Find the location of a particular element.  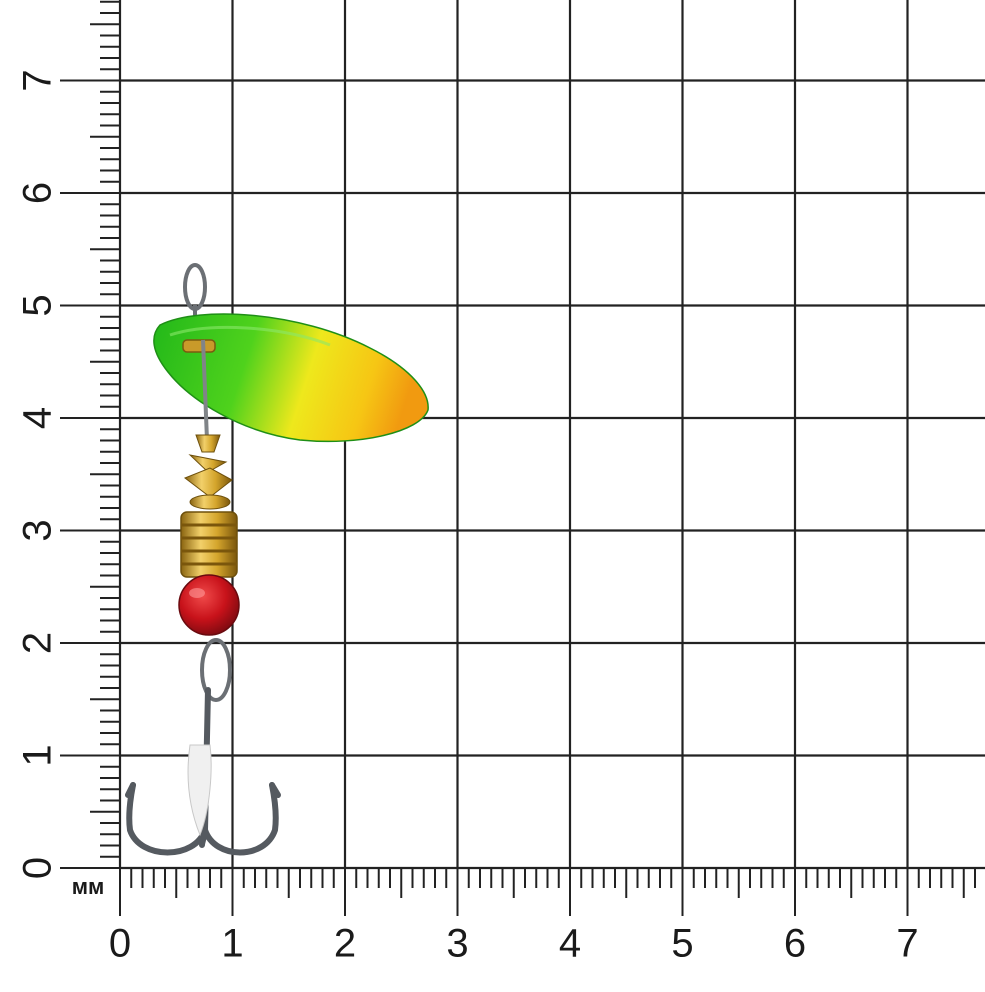

x-axis-label: 0 is located at coordinates (120, 944).